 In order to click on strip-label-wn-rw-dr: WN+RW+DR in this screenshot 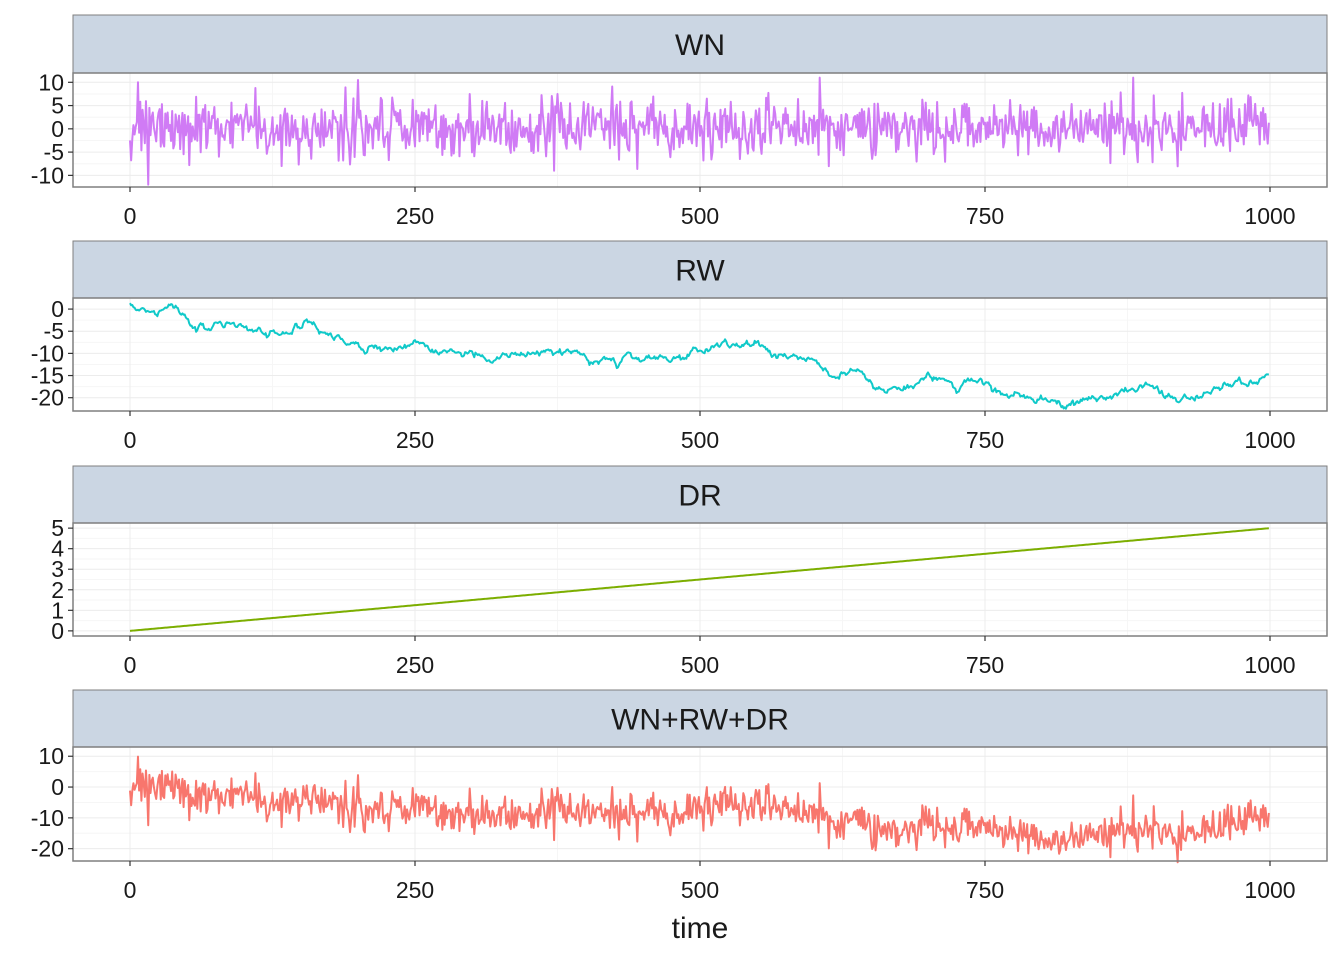, I will do `click(700, 720)`.